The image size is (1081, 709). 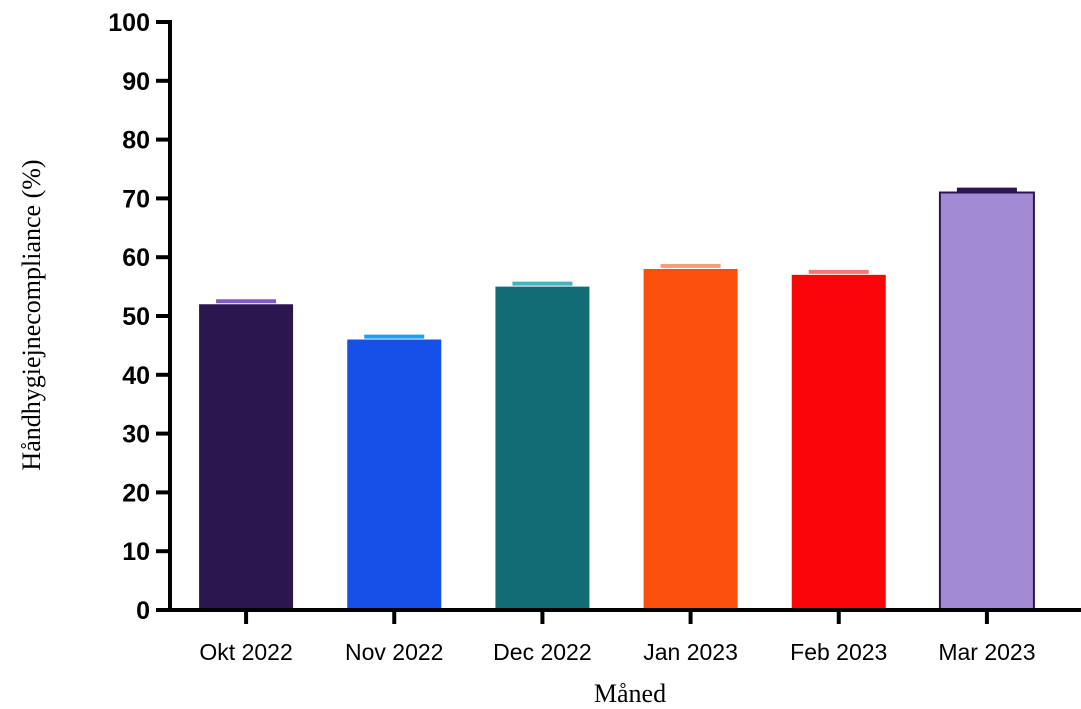 What do you see at coordinates (394, 652) in the screenshot?
I see `x-tick-label: Nov 2022` at bounding box center [394, 652].